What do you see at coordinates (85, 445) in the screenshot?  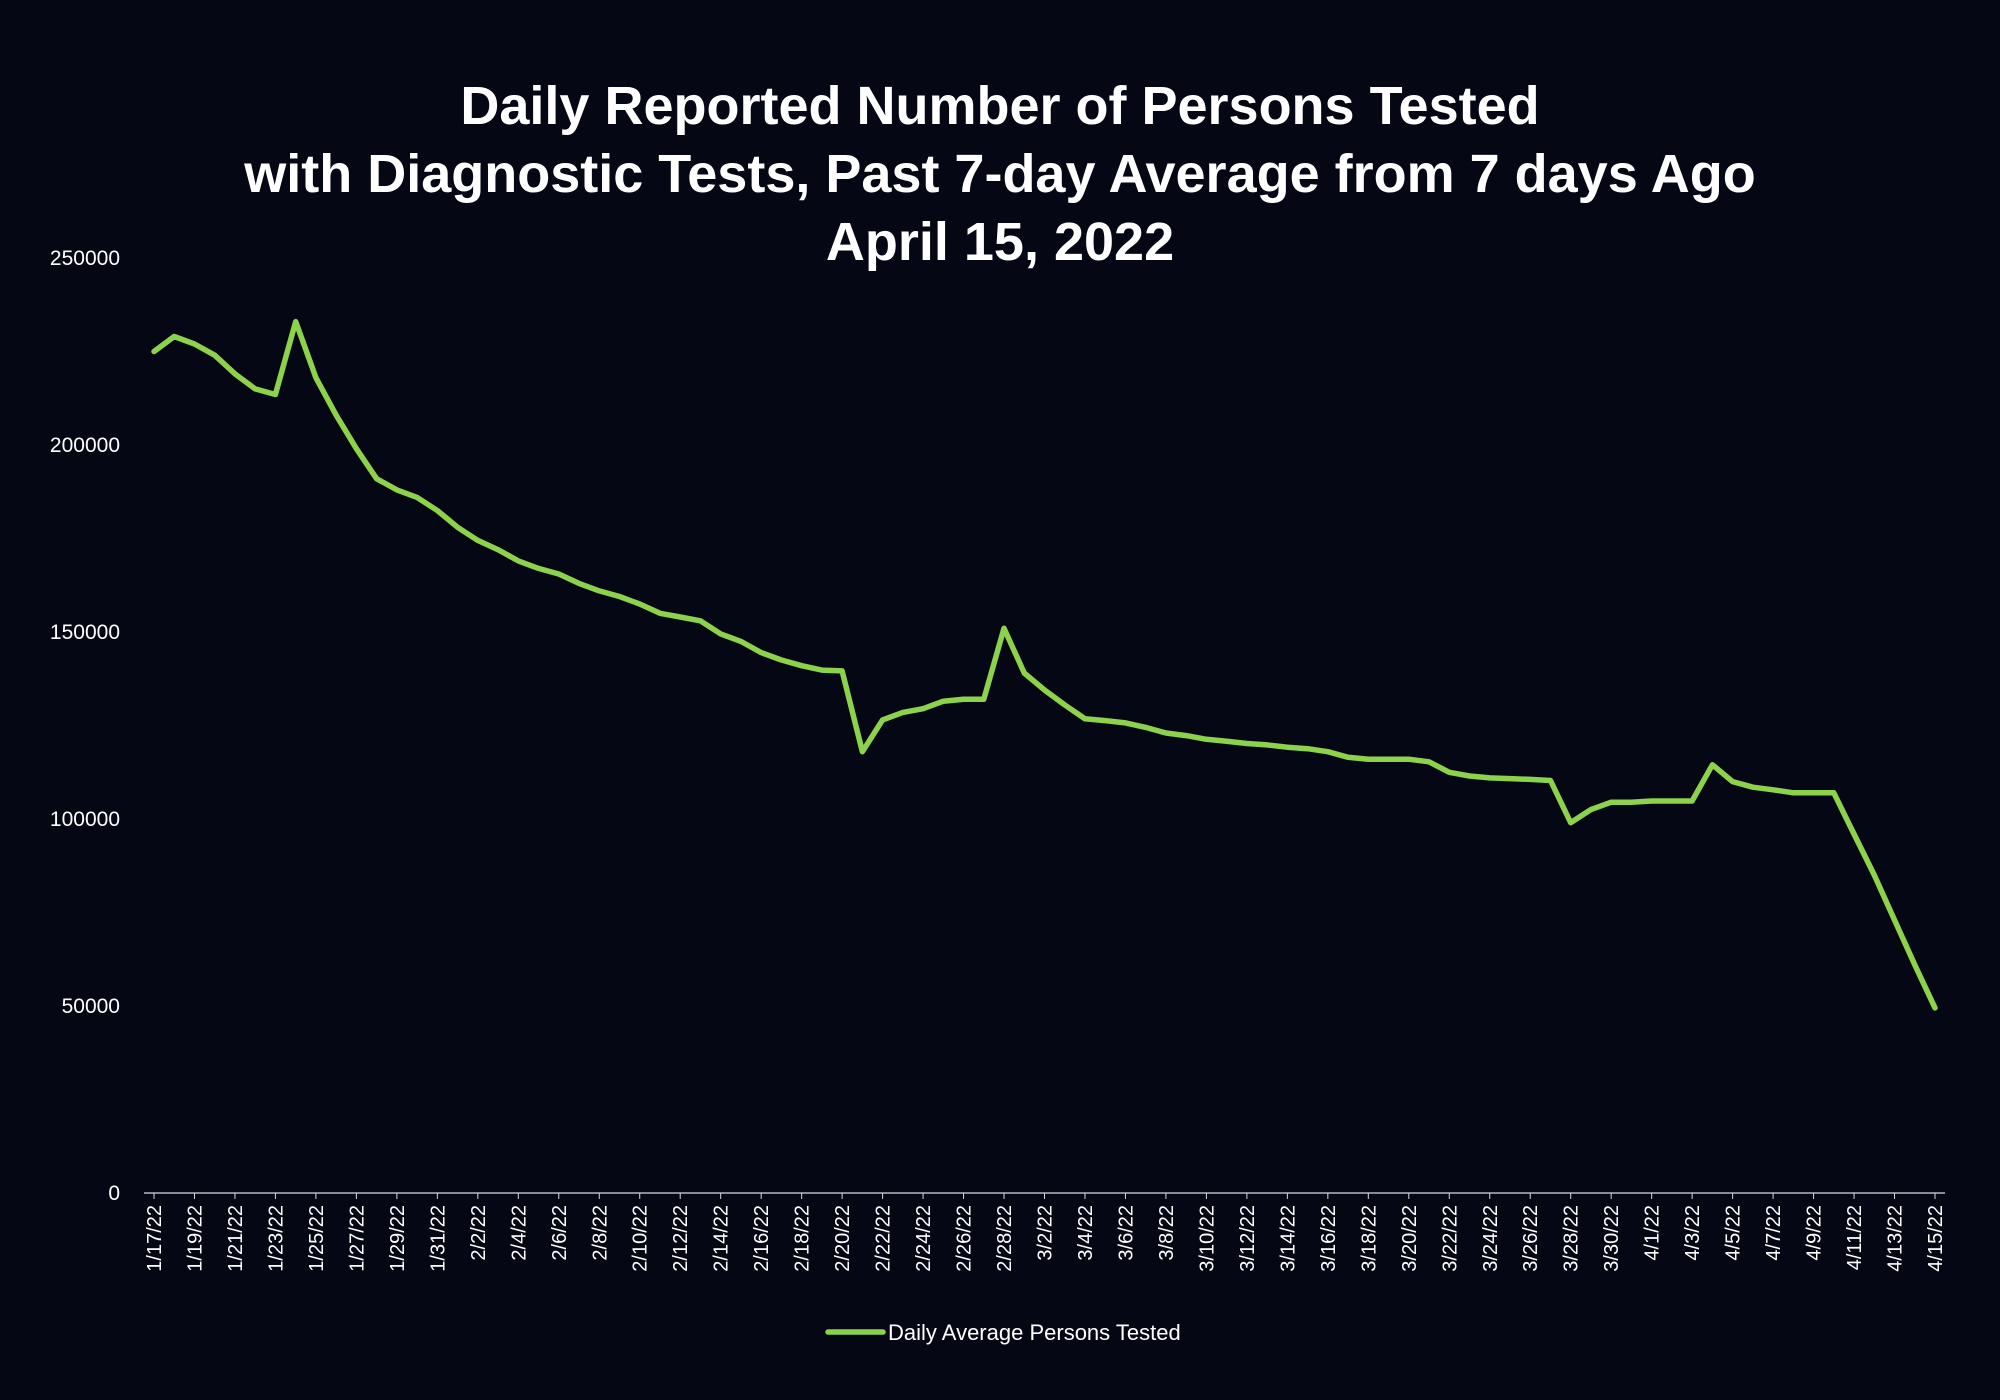 I see `y-tick-label: 200000` at bounding box center [85, 445].